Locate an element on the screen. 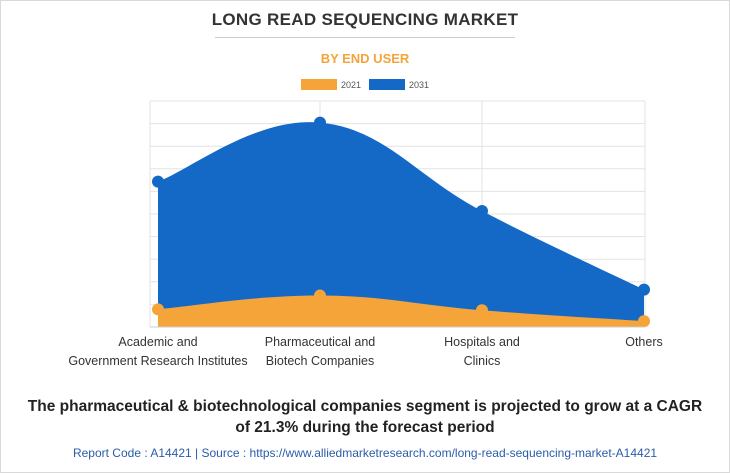 This screenshot has width=730, height=473. x-tick-label: Pharmaceutical and Biotech Companies is located at coordinates (320, 351).